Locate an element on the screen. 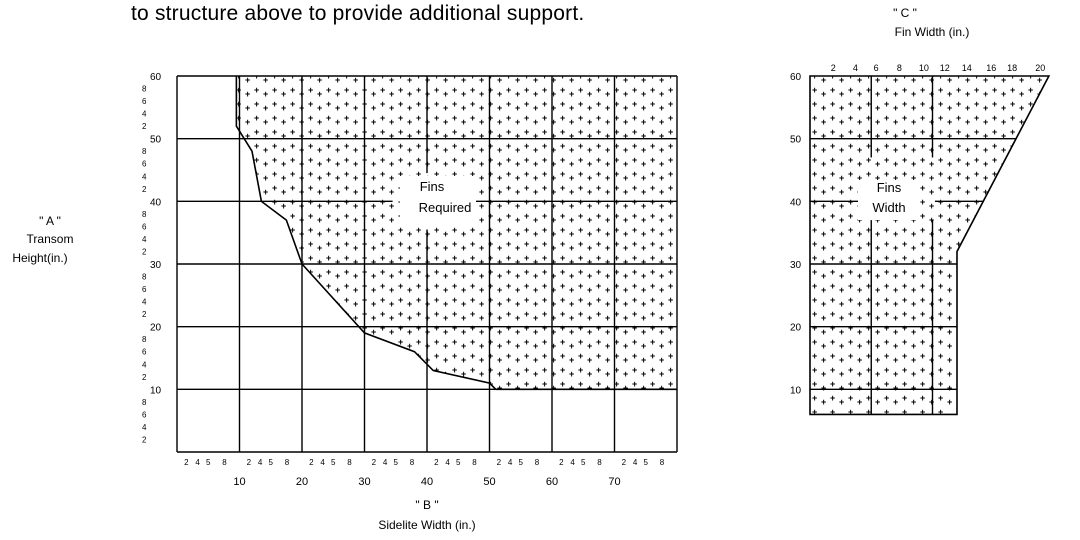 The image size is (1080, 540). region-label-background is located at coordinates (438, 201).